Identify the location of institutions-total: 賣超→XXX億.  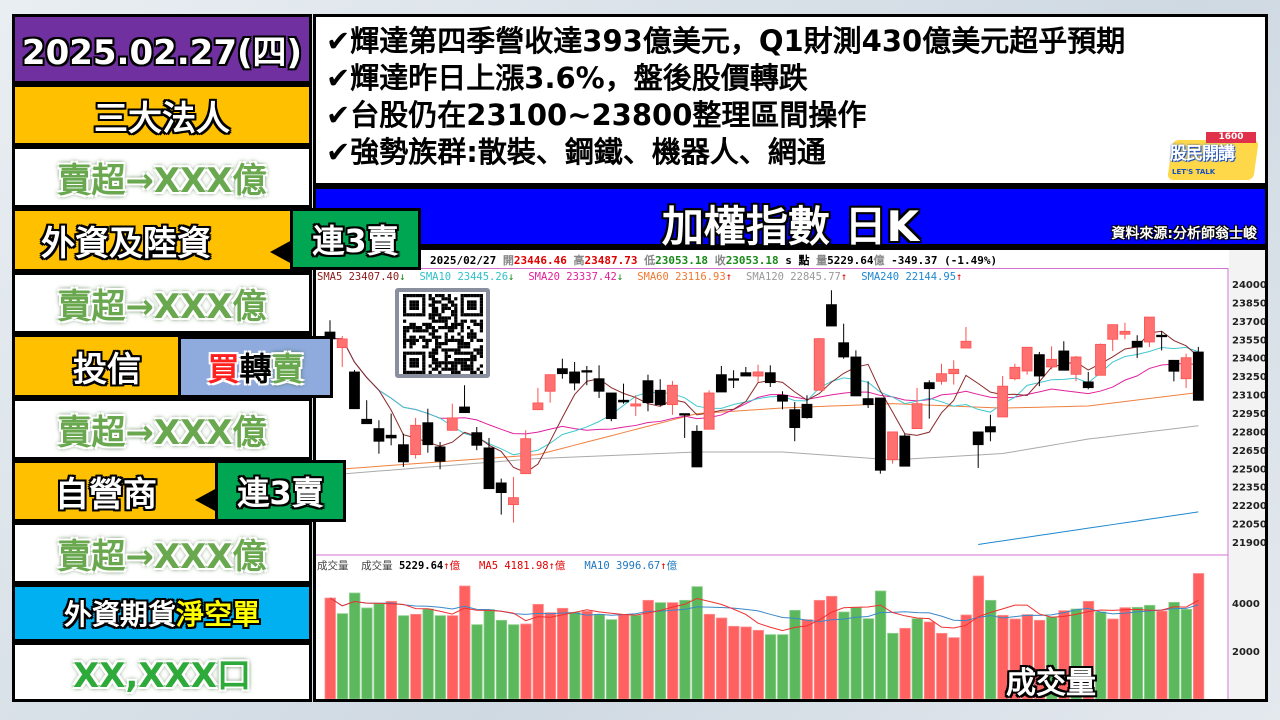
(162, 177).